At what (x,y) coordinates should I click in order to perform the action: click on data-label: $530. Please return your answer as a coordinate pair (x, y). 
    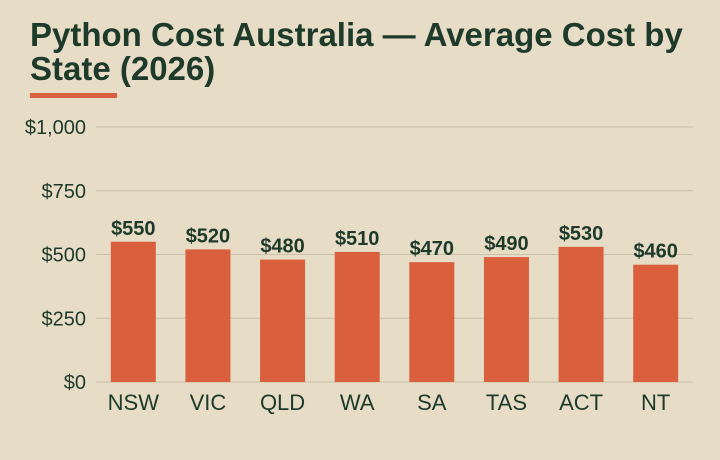
    Looking at the image, I should click on (581, 234).